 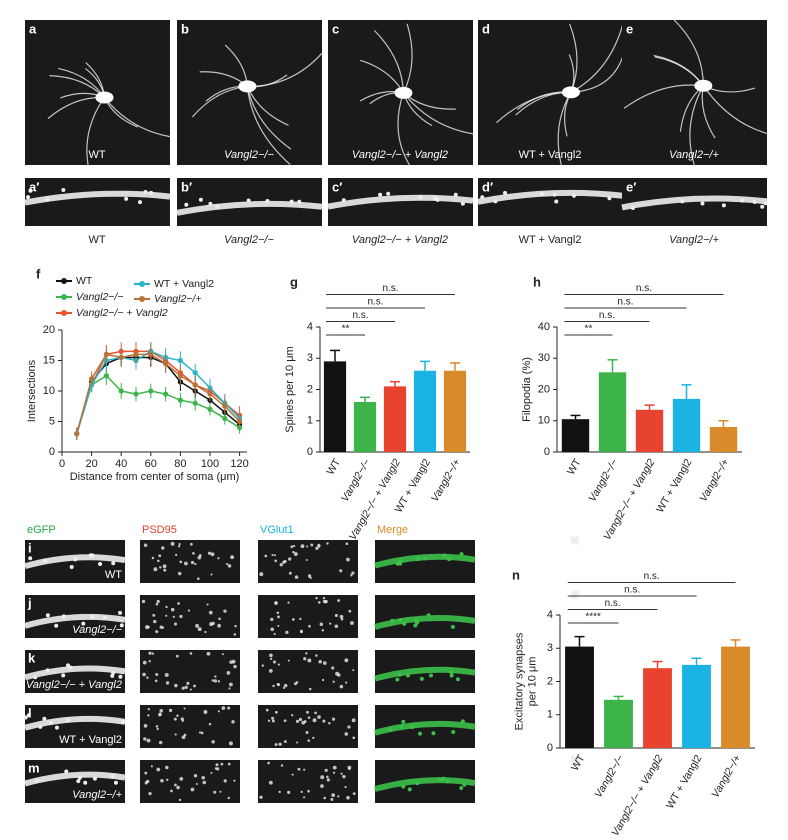 I want to click on x-tick-label: 80, so click(x=180, y=464).